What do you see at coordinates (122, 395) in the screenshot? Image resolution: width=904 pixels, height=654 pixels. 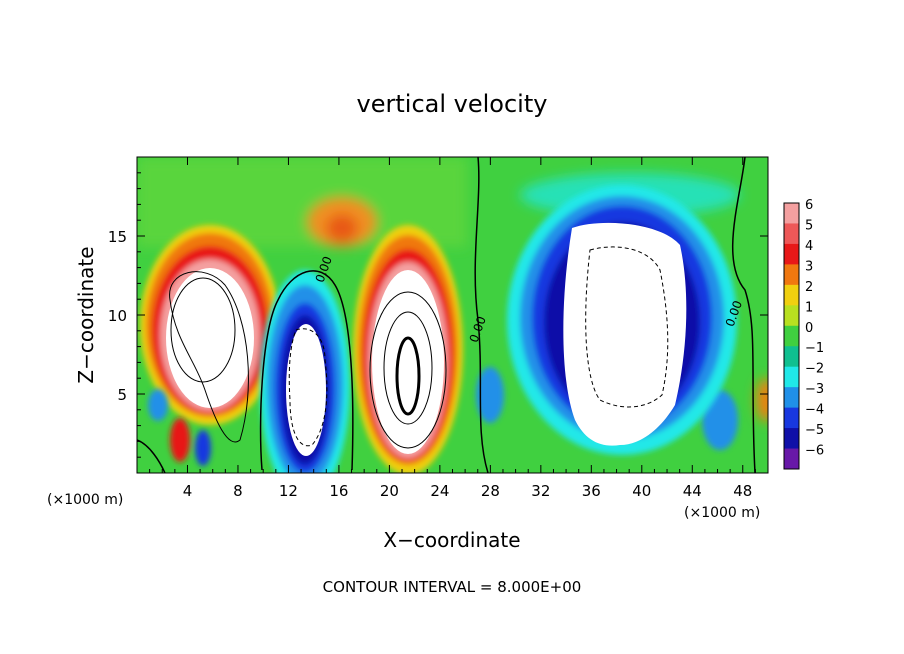 I see `y-tick-label: 5` at bounding box center [122, 395].